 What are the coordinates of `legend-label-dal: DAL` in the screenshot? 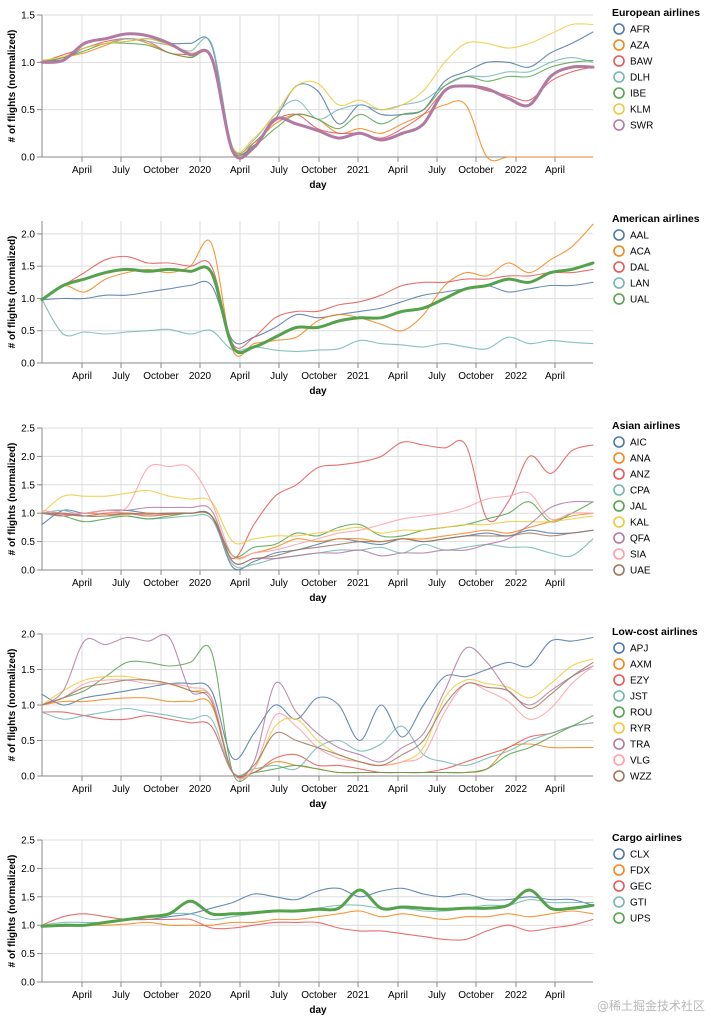 It's located at (640, 268).